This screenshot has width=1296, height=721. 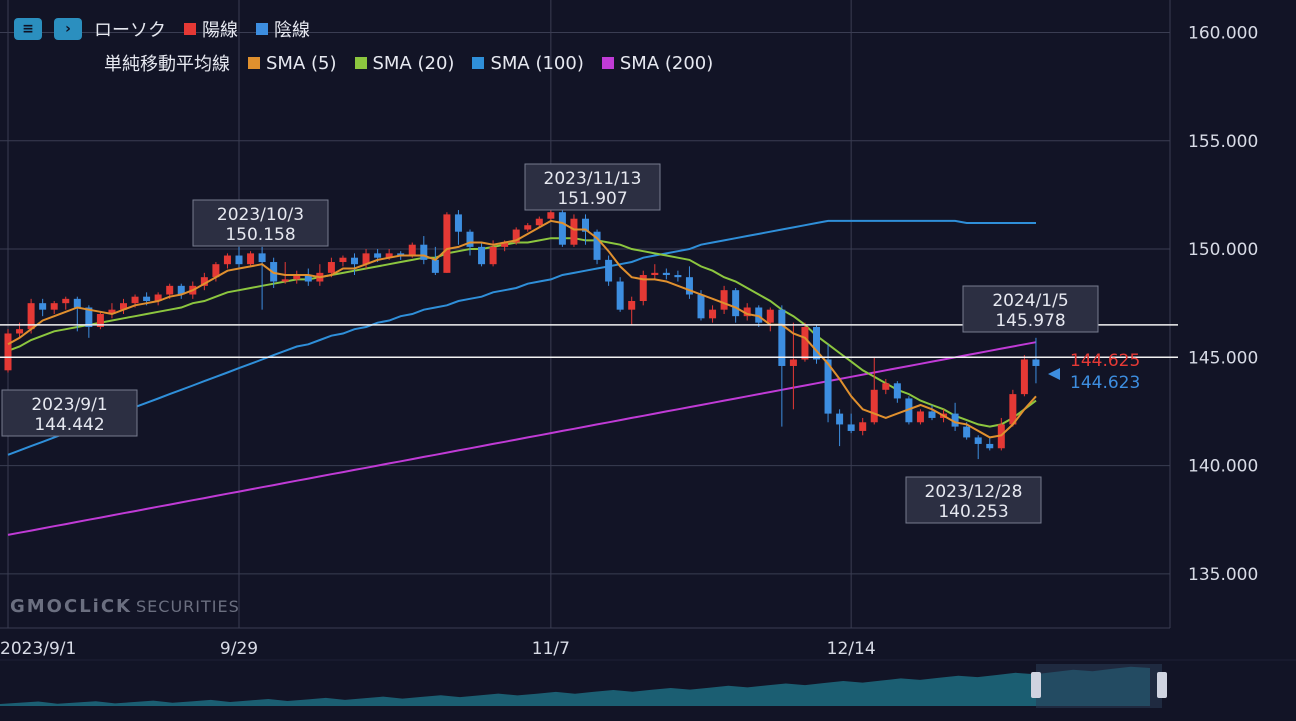 What do you see at coordinates (1036, 685) in the screenshot?
I see `navigator-handle-left` at bounding box center [1036, 685].